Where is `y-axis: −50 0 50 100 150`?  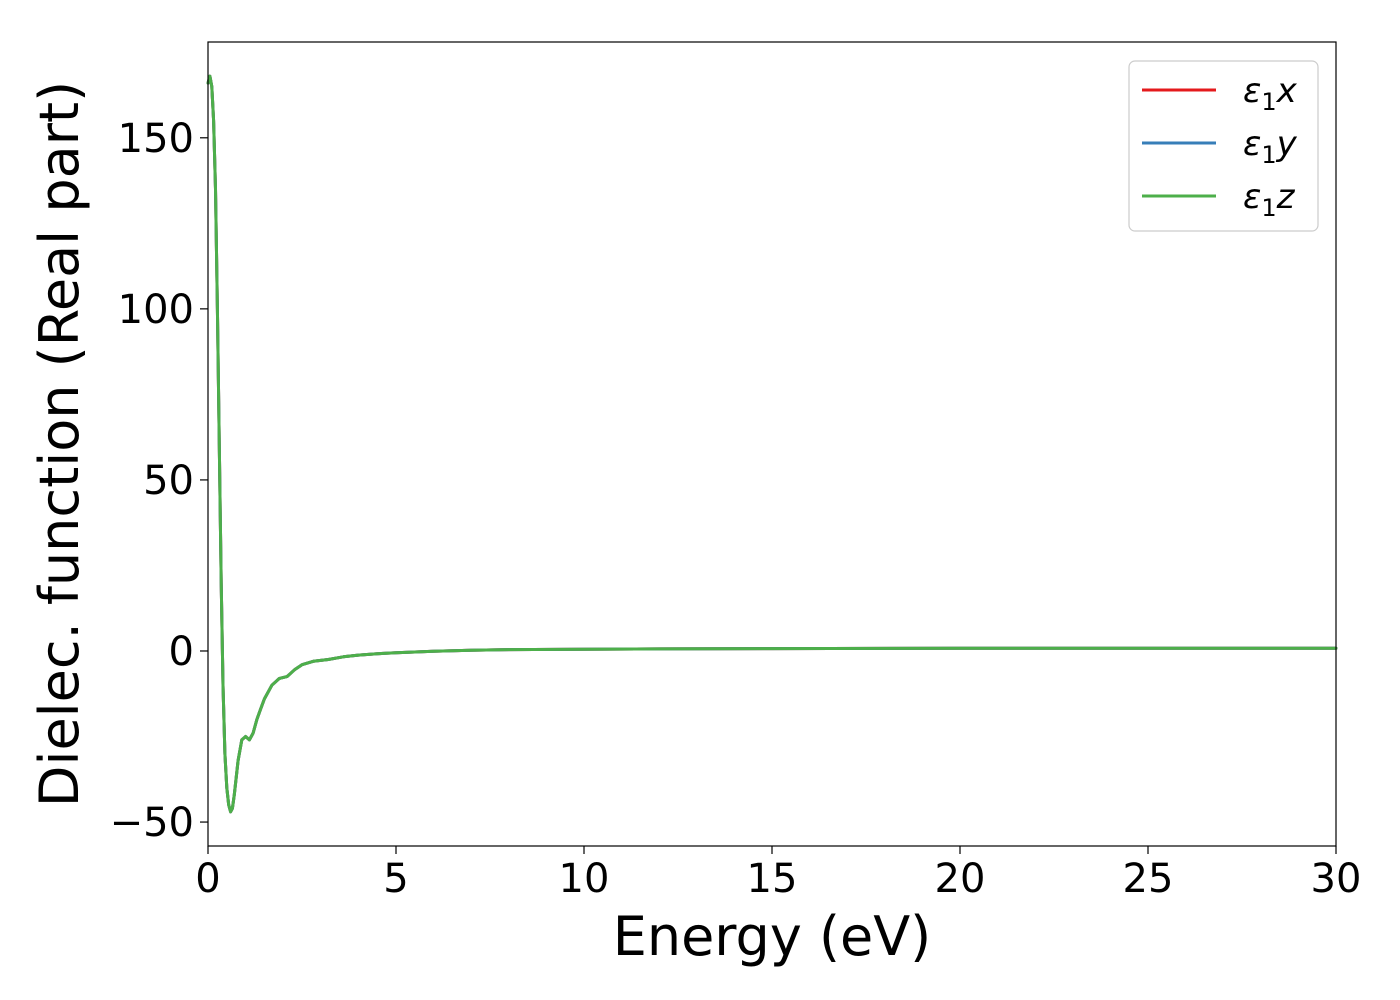 y-axis: −50 0 50 100 150 is located at coordinates (159, 481).